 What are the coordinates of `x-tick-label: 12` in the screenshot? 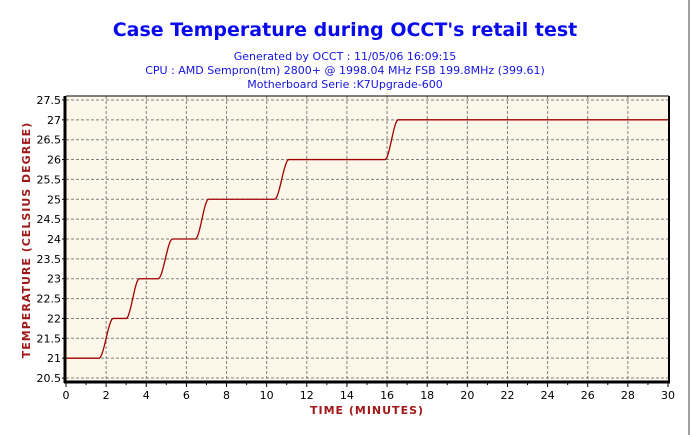 It's located at (307, 395).